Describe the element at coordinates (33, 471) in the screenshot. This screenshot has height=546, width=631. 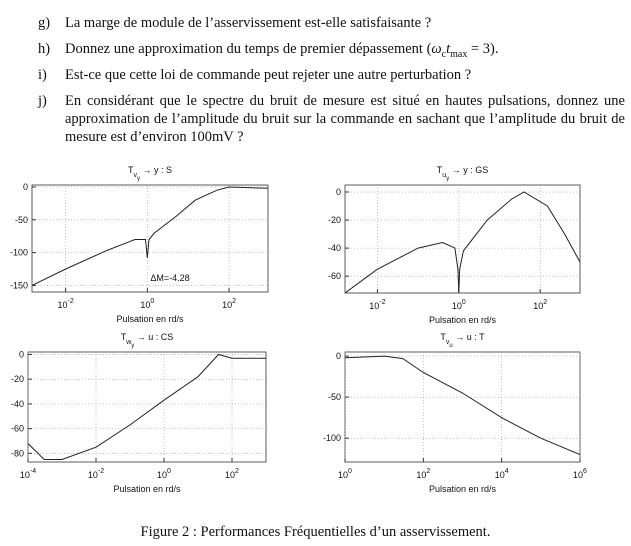
I see `x-tick-exponent: -4` at that location.